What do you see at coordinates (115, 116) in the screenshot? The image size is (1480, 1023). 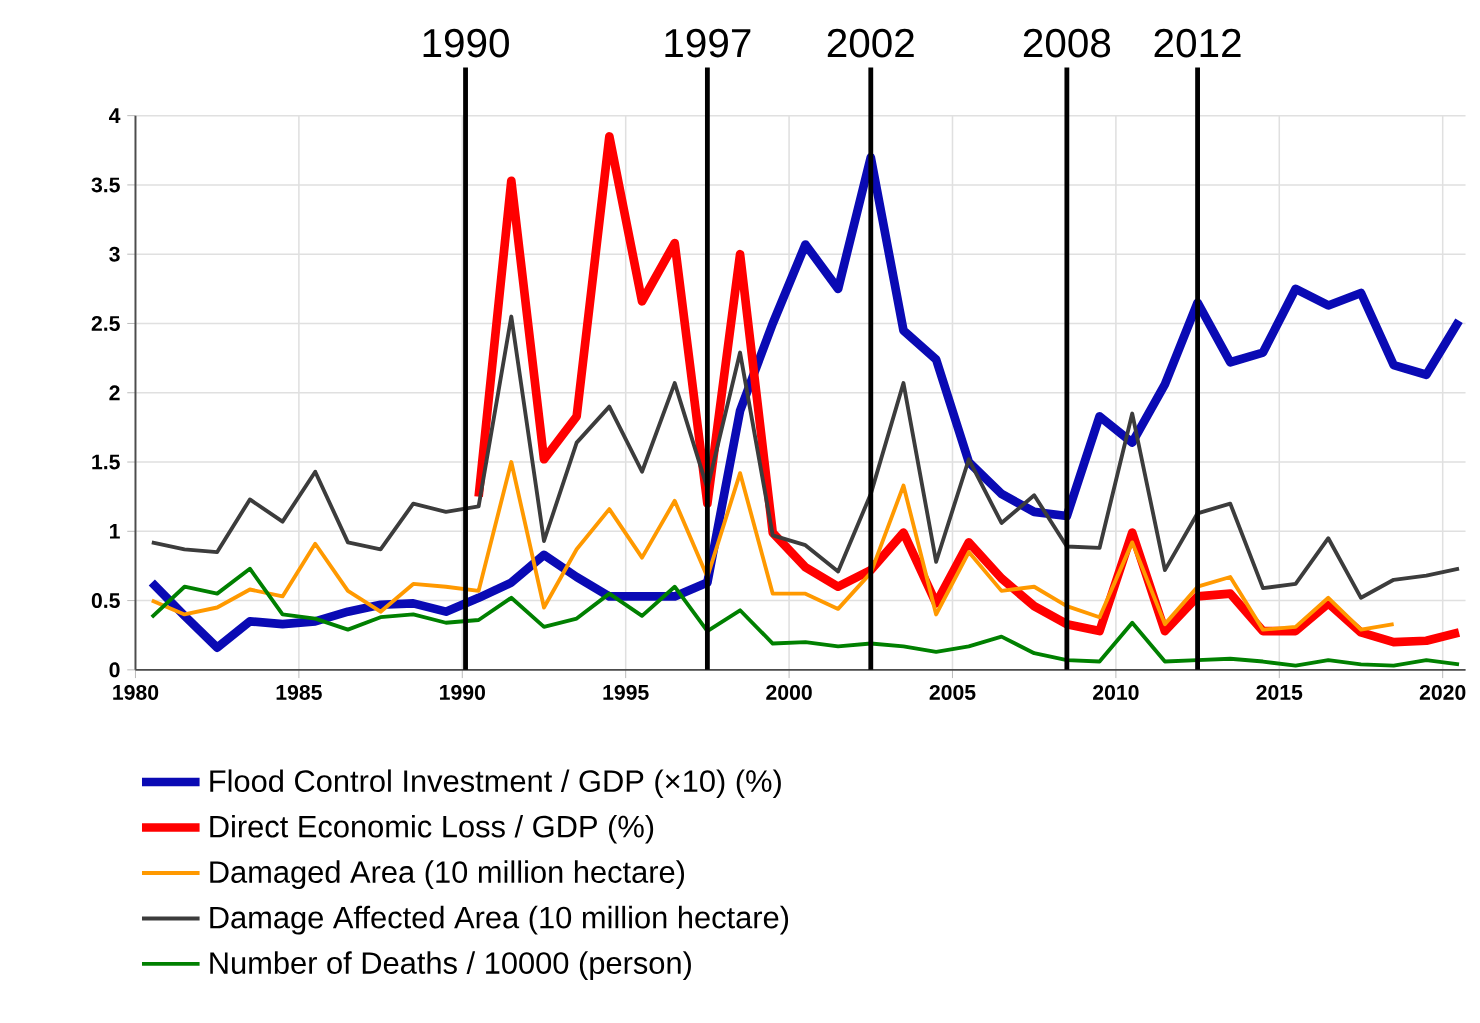 I see `y-tick-label: 4` at bounding box center [115, 116].